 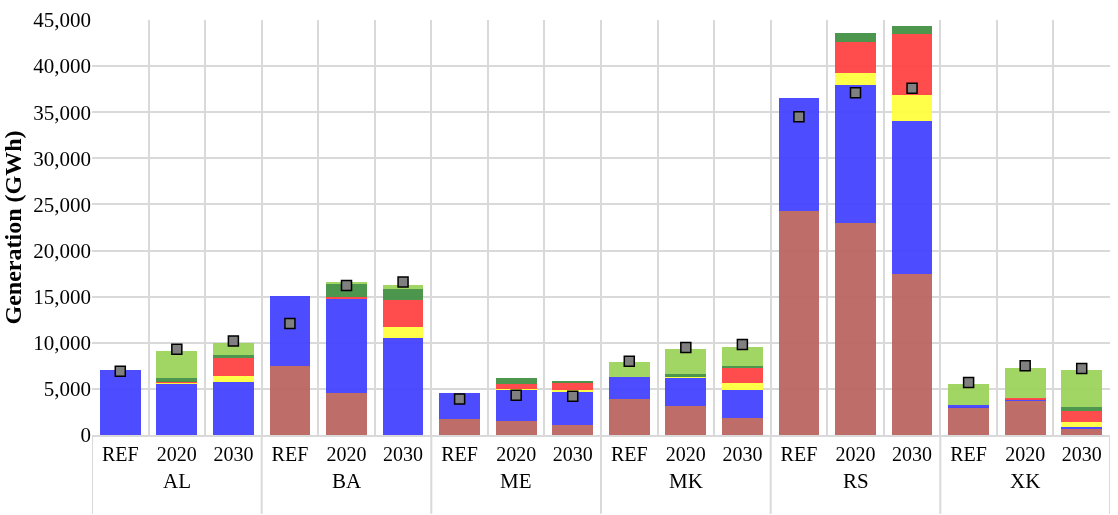 I want to click on y-tick-label: 15,000, so click(x=62, y=297).